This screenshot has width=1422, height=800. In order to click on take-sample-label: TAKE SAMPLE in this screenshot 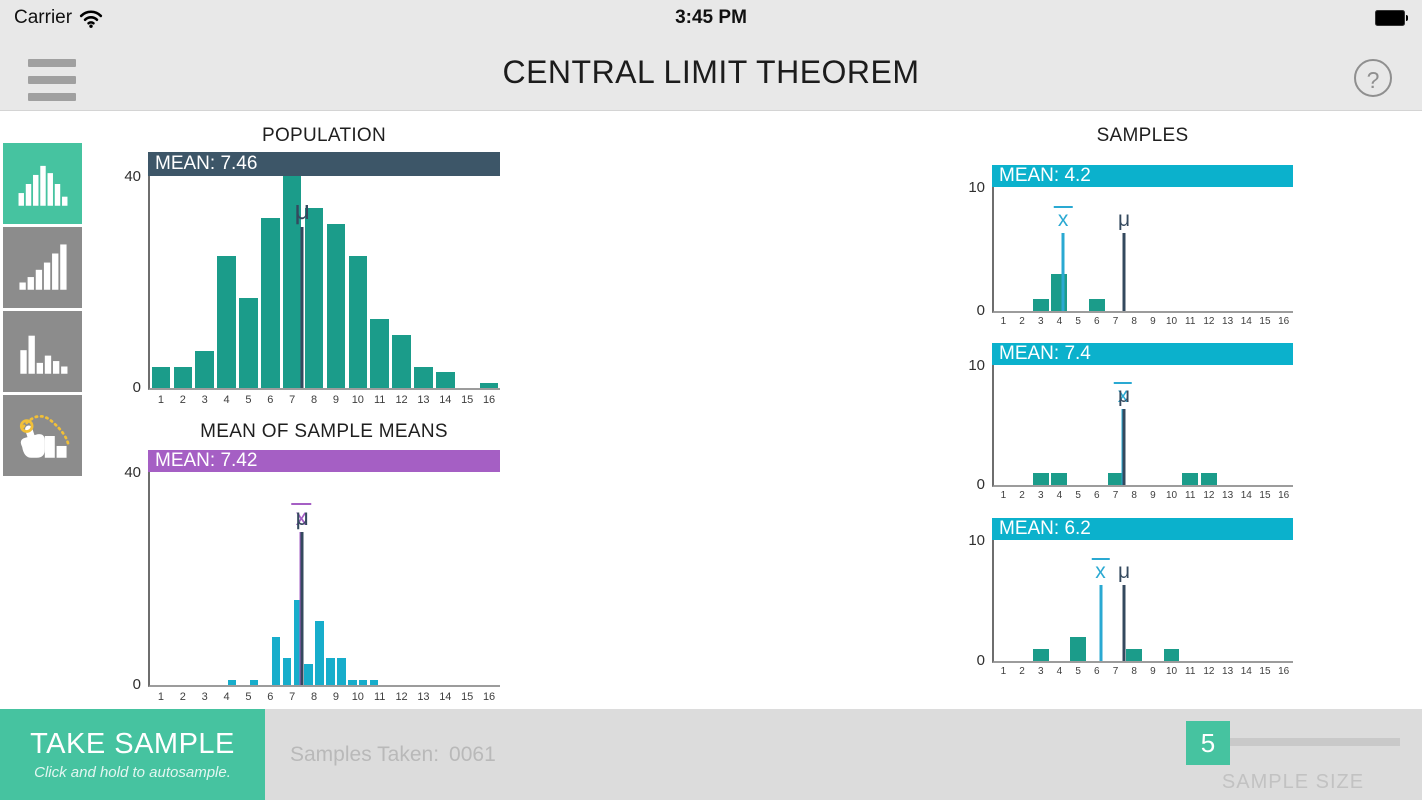, I will do `click(132, 744)`.